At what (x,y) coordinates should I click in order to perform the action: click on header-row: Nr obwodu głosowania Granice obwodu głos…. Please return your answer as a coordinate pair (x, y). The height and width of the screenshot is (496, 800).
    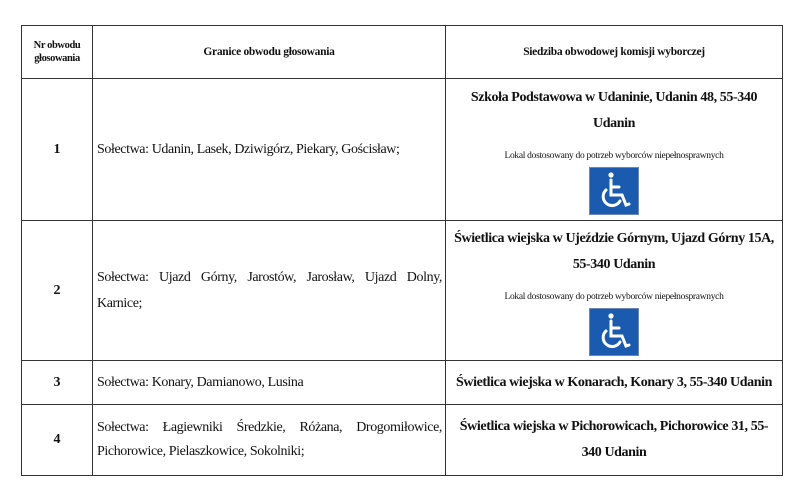
    Looking at the image, I should click on (402, 52).